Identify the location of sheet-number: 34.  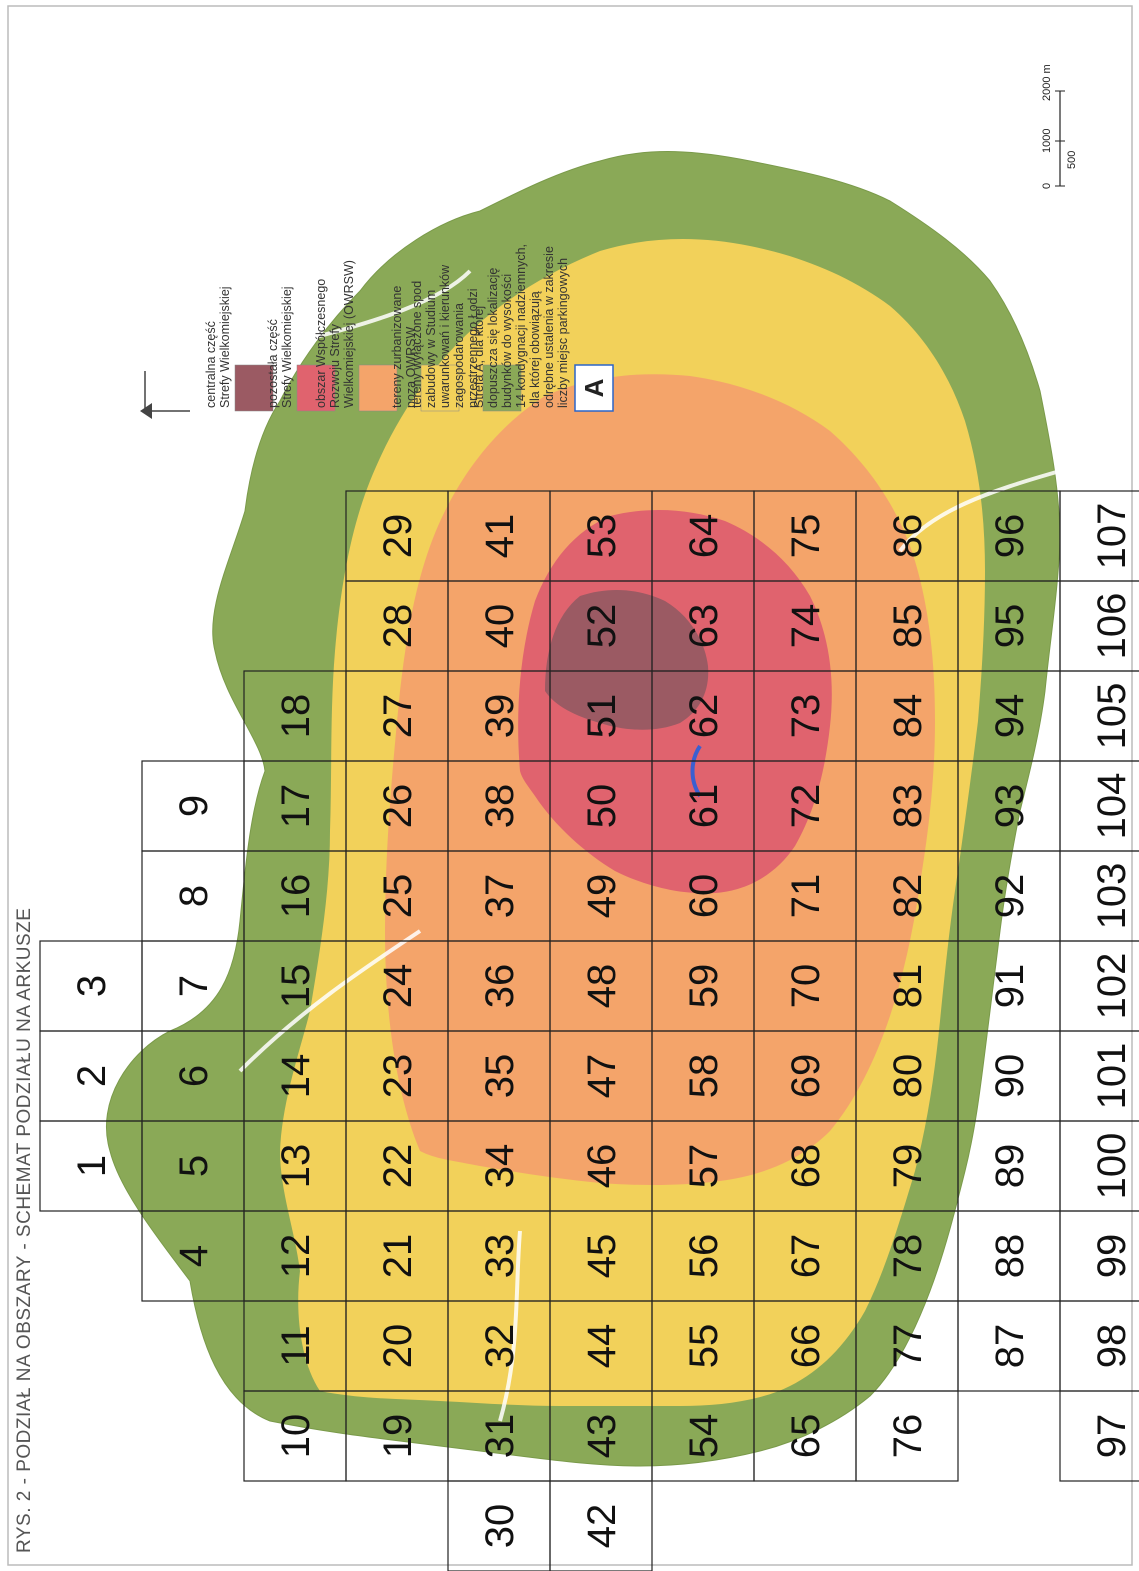
(500, 1166).